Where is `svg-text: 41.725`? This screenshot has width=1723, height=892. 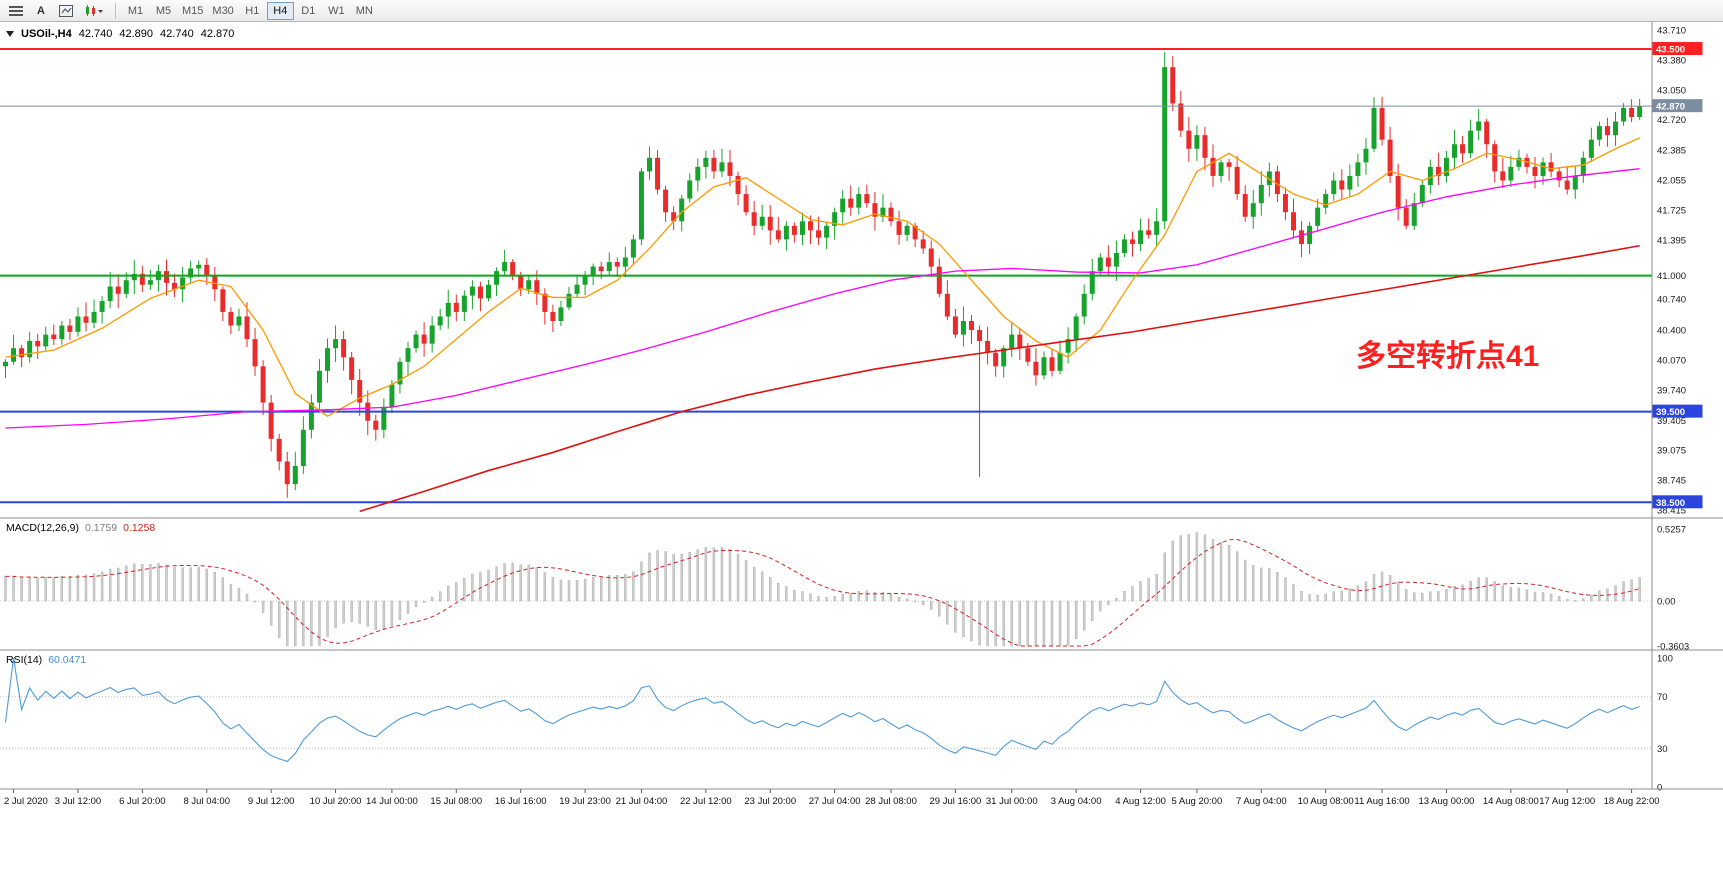
svg-text: 41.725 is located at coordinates (1671, 210).